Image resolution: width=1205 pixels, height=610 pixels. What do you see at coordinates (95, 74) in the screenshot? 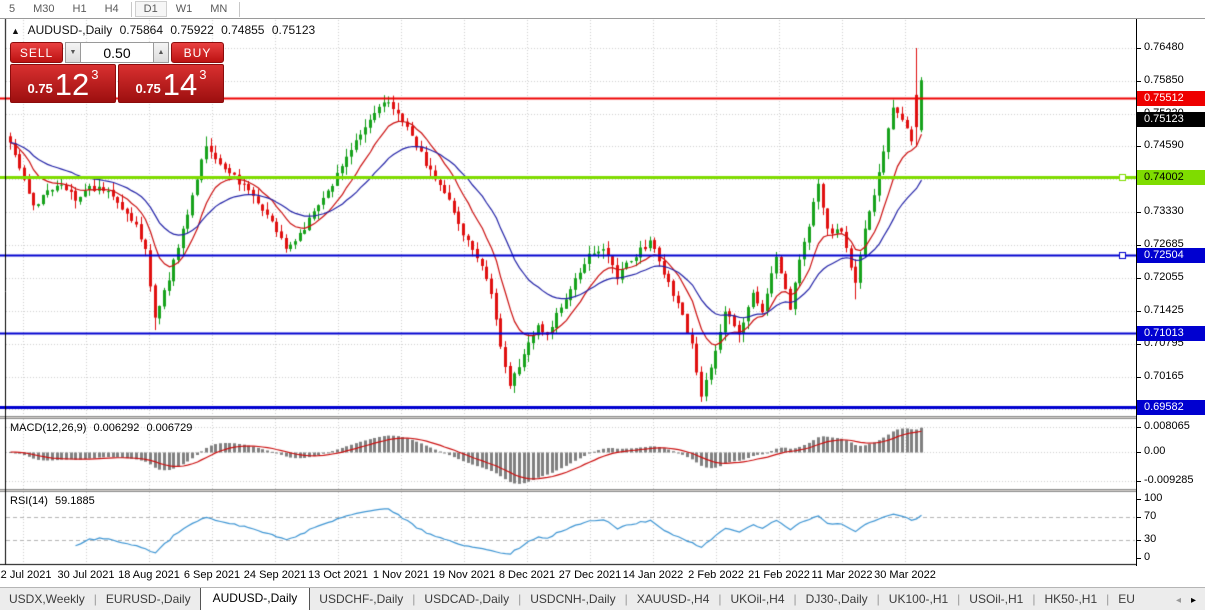
I see `sell-price-point: 3` at bounding box center [95, 74].